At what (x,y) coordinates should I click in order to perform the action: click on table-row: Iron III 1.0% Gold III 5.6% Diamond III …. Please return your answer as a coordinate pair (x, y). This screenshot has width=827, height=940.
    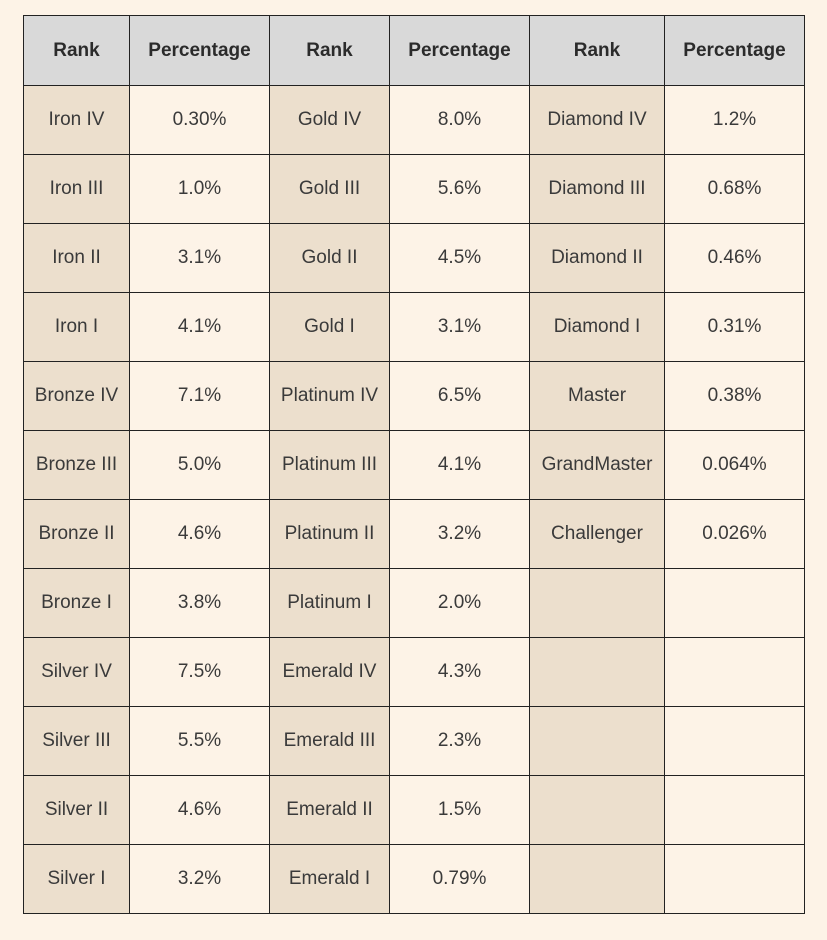
    Looking at the image, I should click on (414, 189).